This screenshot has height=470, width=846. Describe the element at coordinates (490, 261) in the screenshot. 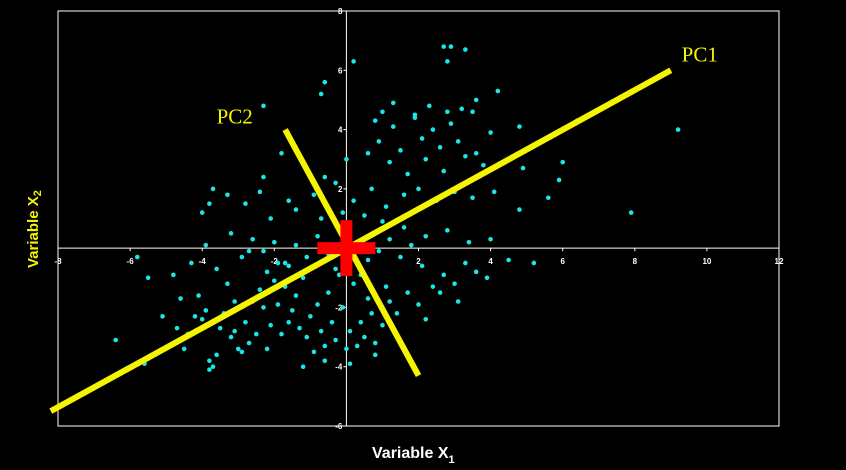

I see `x-tick-label: 4` at that location.